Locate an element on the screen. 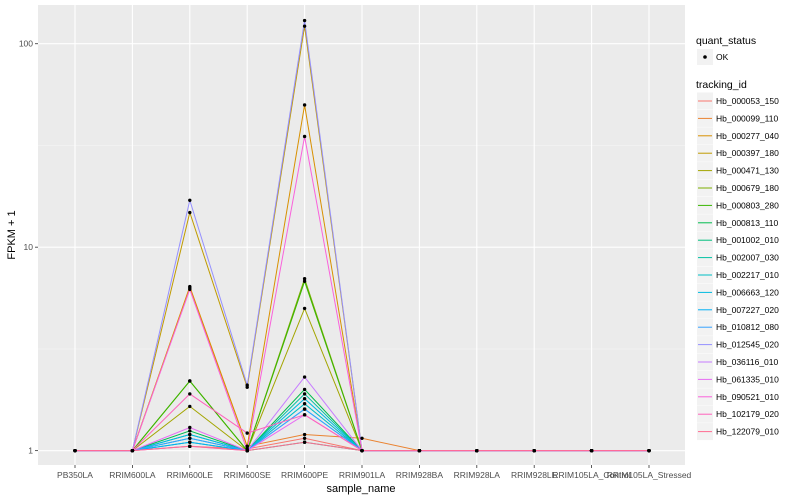  x-tick-label: RRIM901LA is located at coordinates (362, 475).